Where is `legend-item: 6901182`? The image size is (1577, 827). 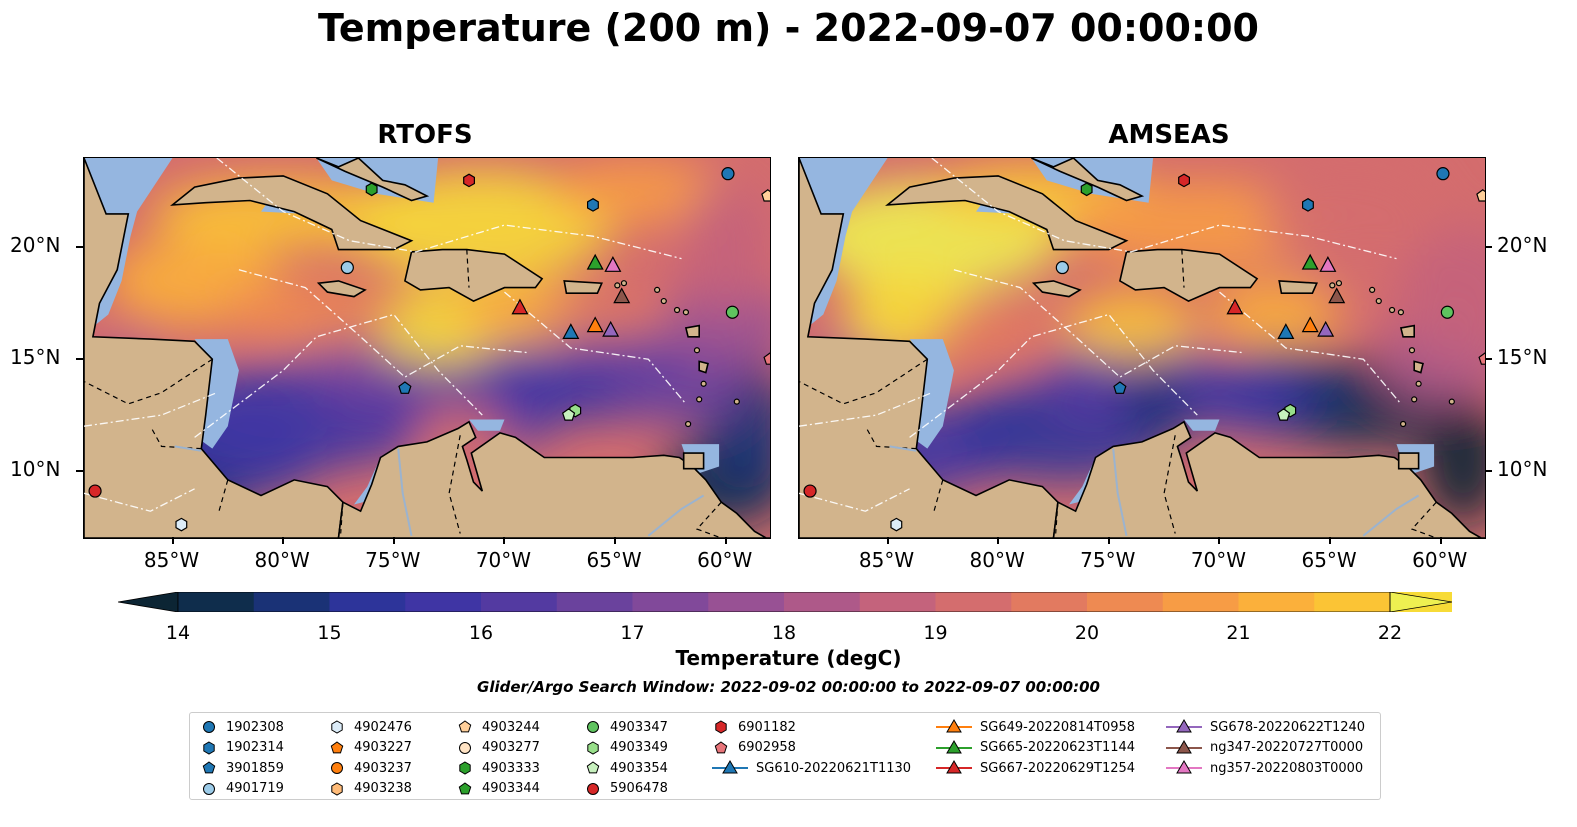
legend-item: 6901182 is located at coordinates (811, 727).